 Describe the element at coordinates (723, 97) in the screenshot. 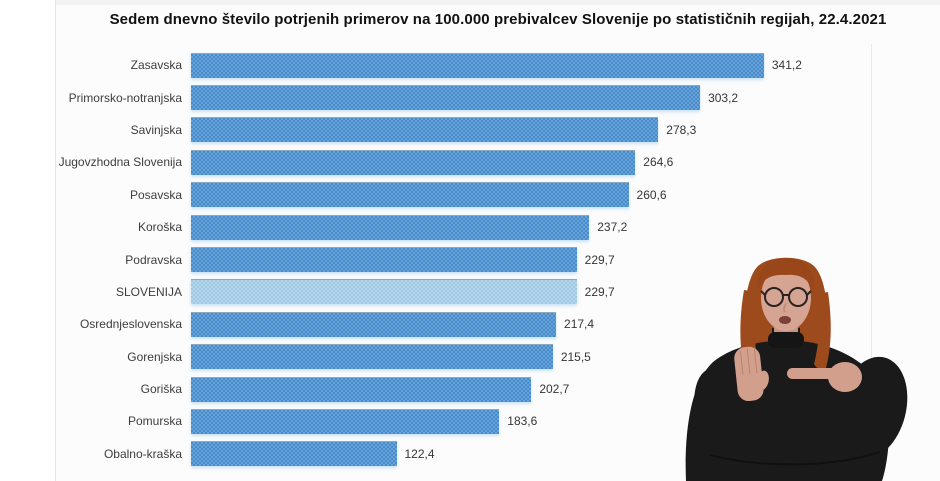

I see `value-label: 303,2` at that location.